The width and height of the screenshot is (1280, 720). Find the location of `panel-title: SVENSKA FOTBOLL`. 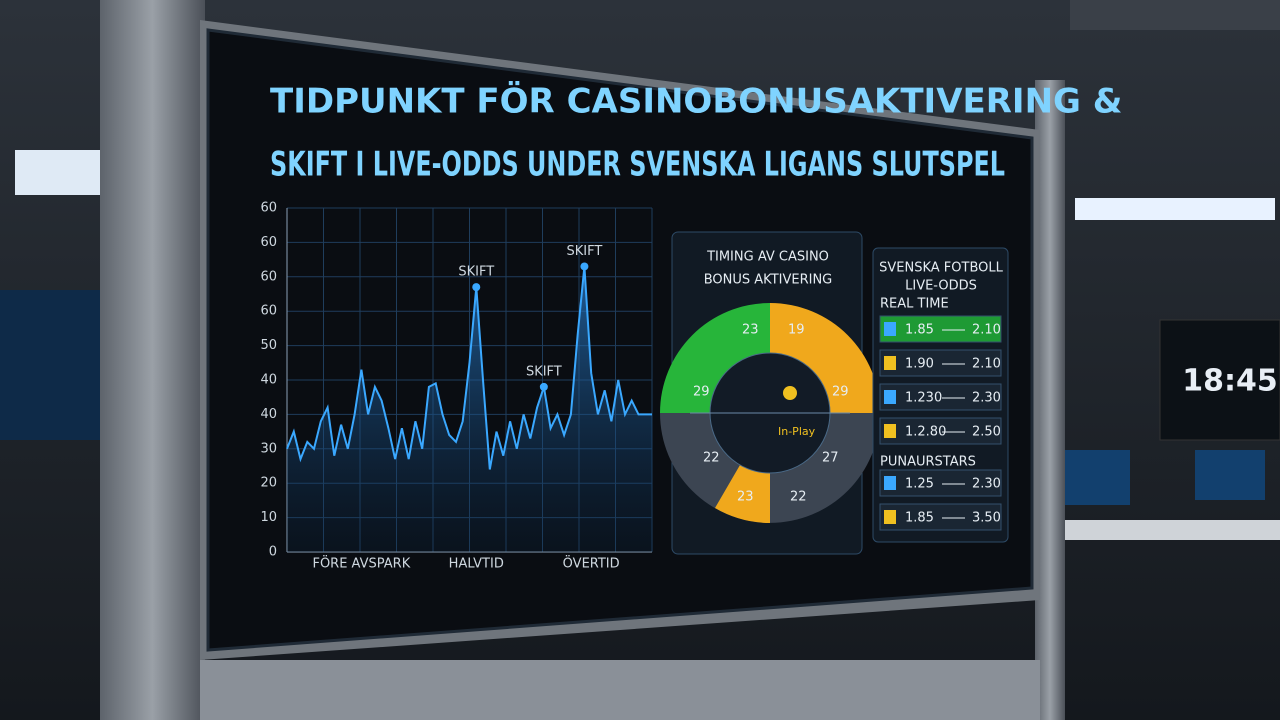

panel-title: SVENSKA FOTBOLL is located at coordinates (941, 268).